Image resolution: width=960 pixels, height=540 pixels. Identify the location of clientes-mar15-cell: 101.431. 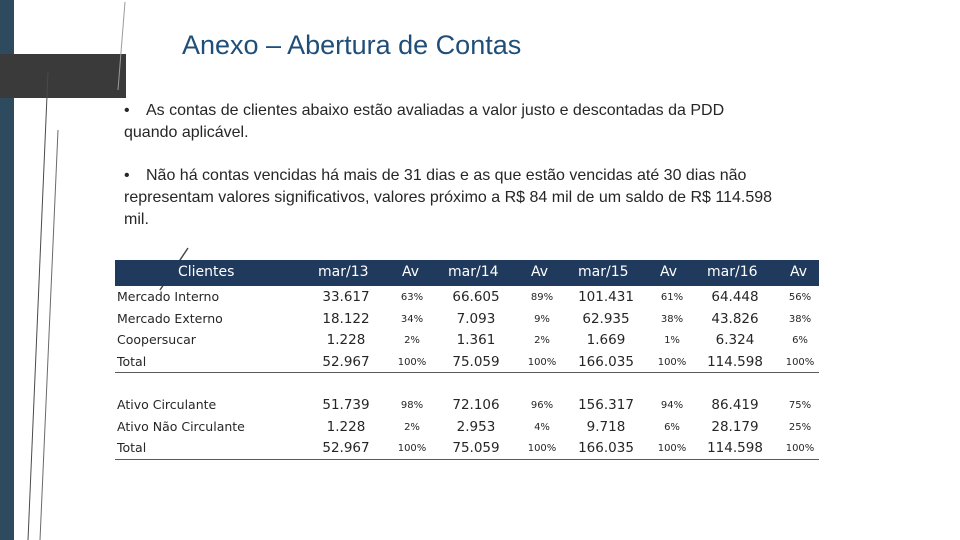
(606, 297).